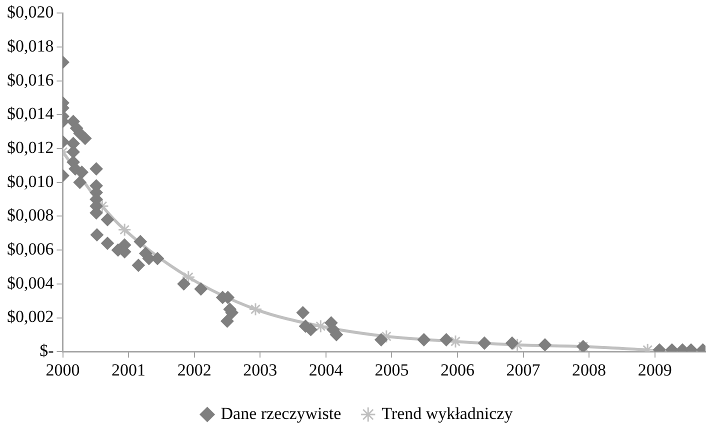 The image size is (713, 437). What do you see at coordinates (30, 215) in the screenshot?
I see `y-tick-label: $0,008` at bounding box center [30, 215].